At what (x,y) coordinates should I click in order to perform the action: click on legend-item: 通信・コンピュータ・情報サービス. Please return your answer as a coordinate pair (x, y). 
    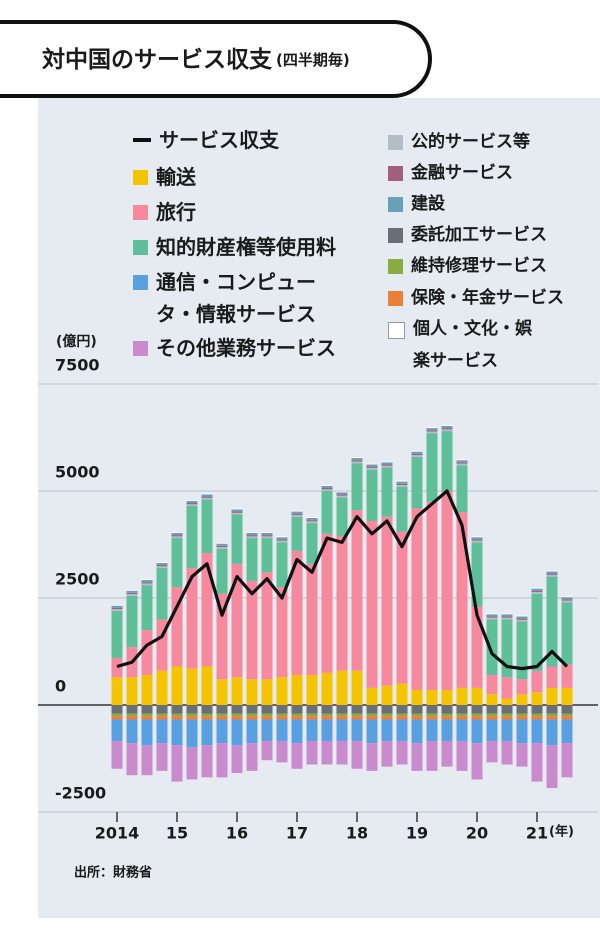
    Looking at the image, I should click on (234, 298).